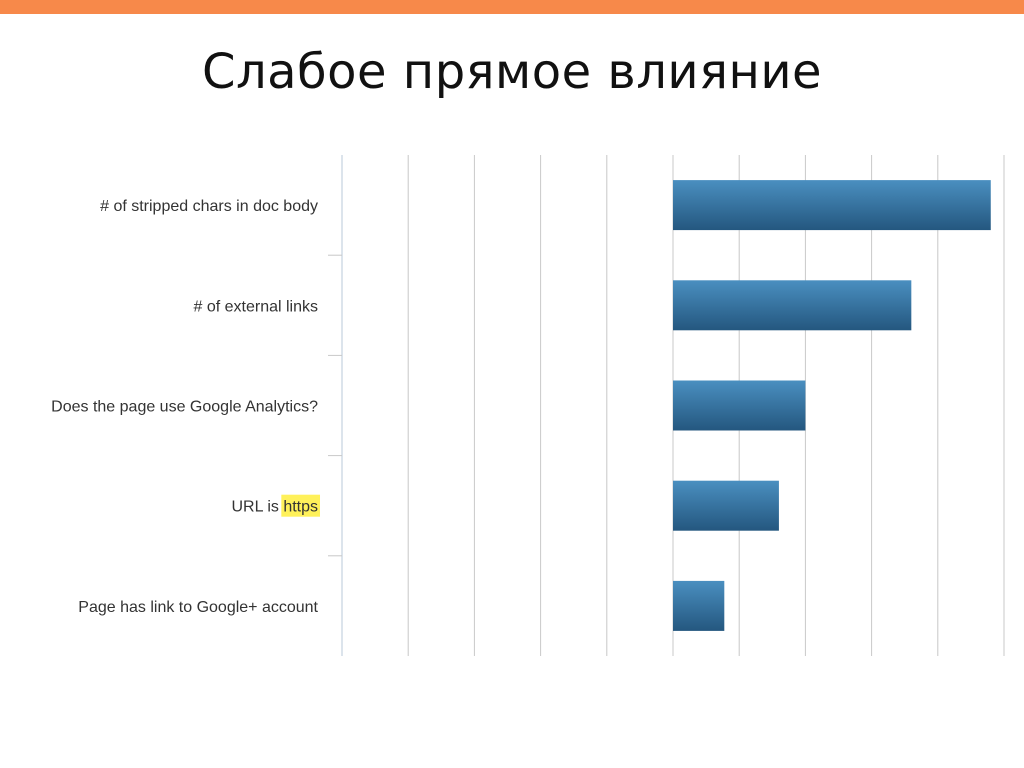  What do you see at coordinates (274, 507) in the screenshot?
I see `category-label: URL is https` at bounding box center [274, 507].